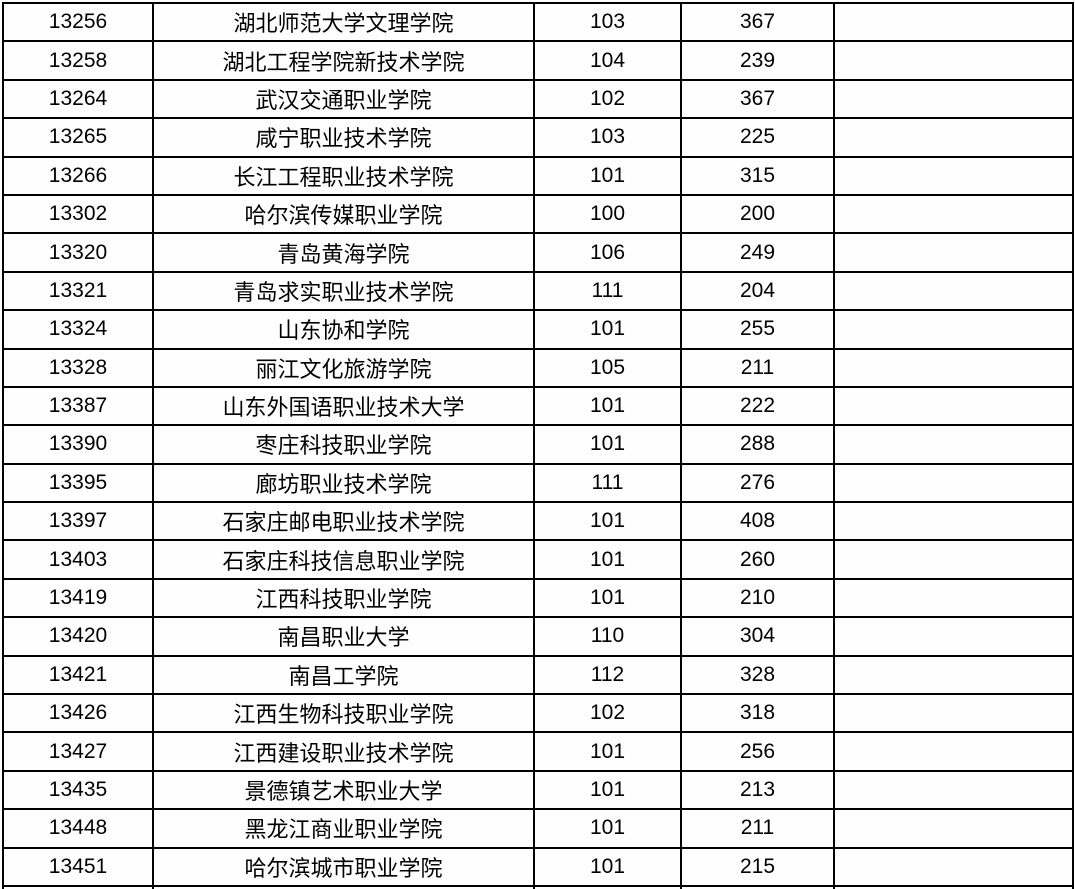  Describe the element at coordinates (757, 866) in the screenshot. I see `cell-value-2: 215` at that location.